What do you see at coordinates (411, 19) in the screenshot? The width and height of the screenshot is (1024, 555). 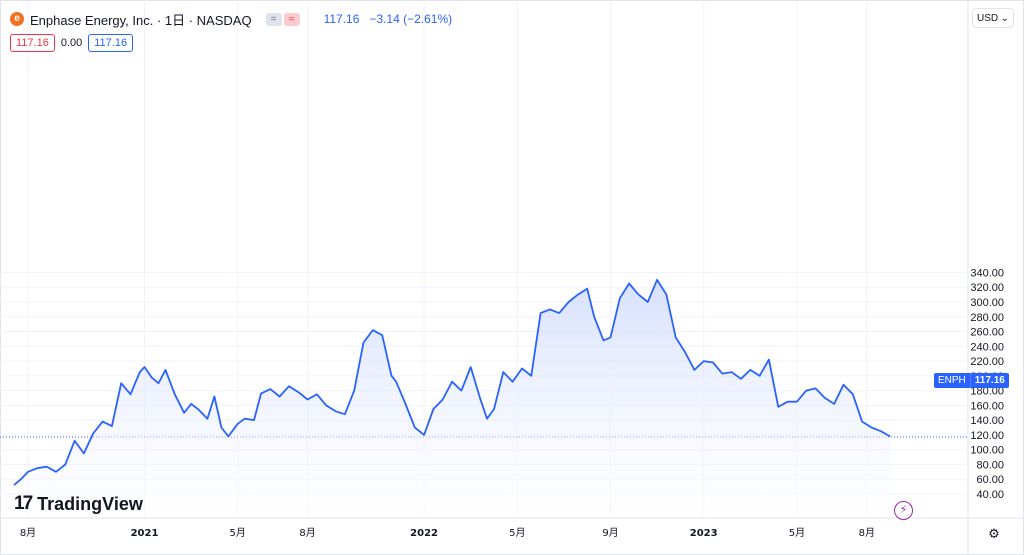 I see `price-change: −3.14 (−2.61%)` at bounding box center [411, 19].